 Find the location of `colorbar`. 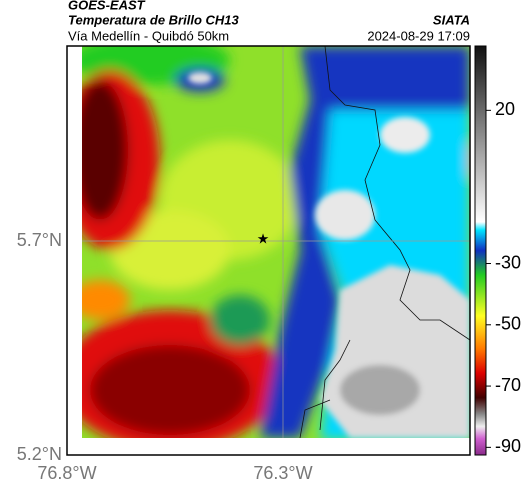

colorbar is located at coordinates (480, 250).